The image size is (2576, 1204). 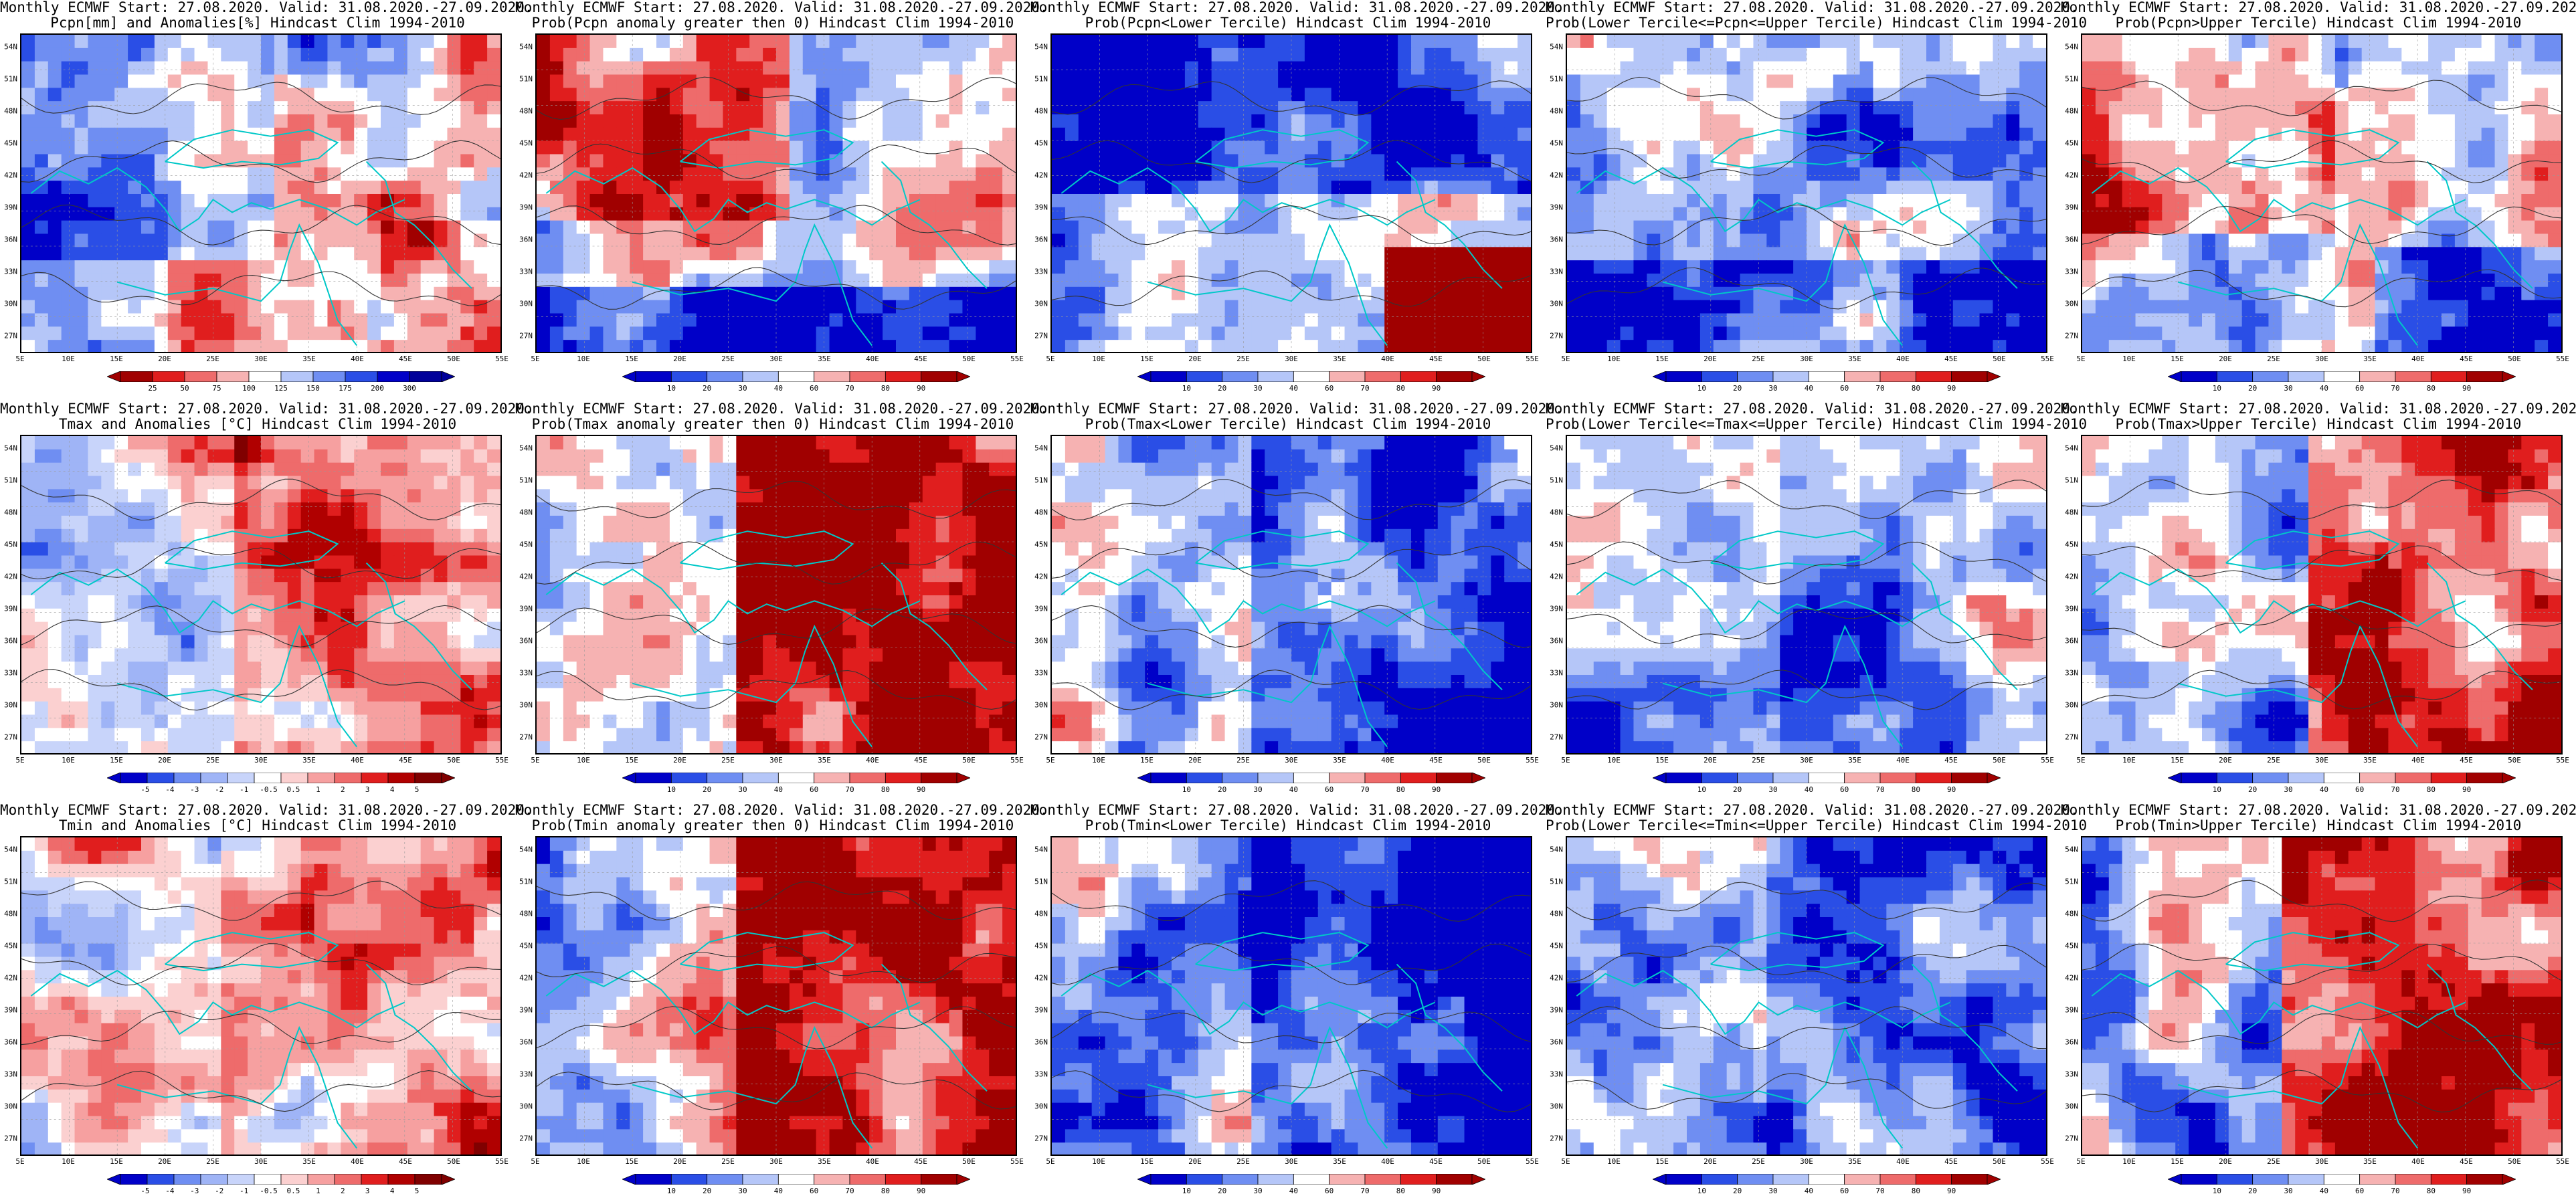 What do you see at coordinates (1711, 760) in the screenshot?
I see `longitude-tick-label: 20E` at bounding box center [1711, 760].